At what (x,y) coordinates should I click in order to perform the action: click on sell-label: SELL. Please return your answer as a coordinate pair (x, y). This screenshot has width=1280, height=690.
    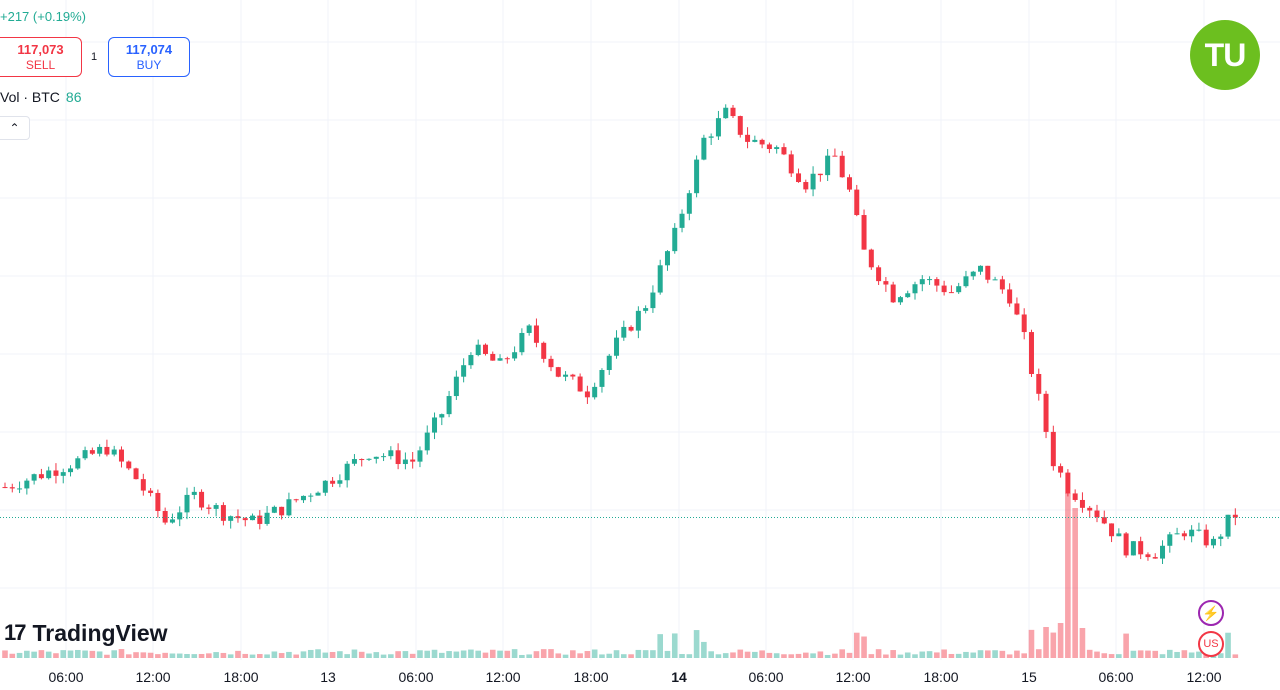
    Looking at the image, I should click on (40, 65).